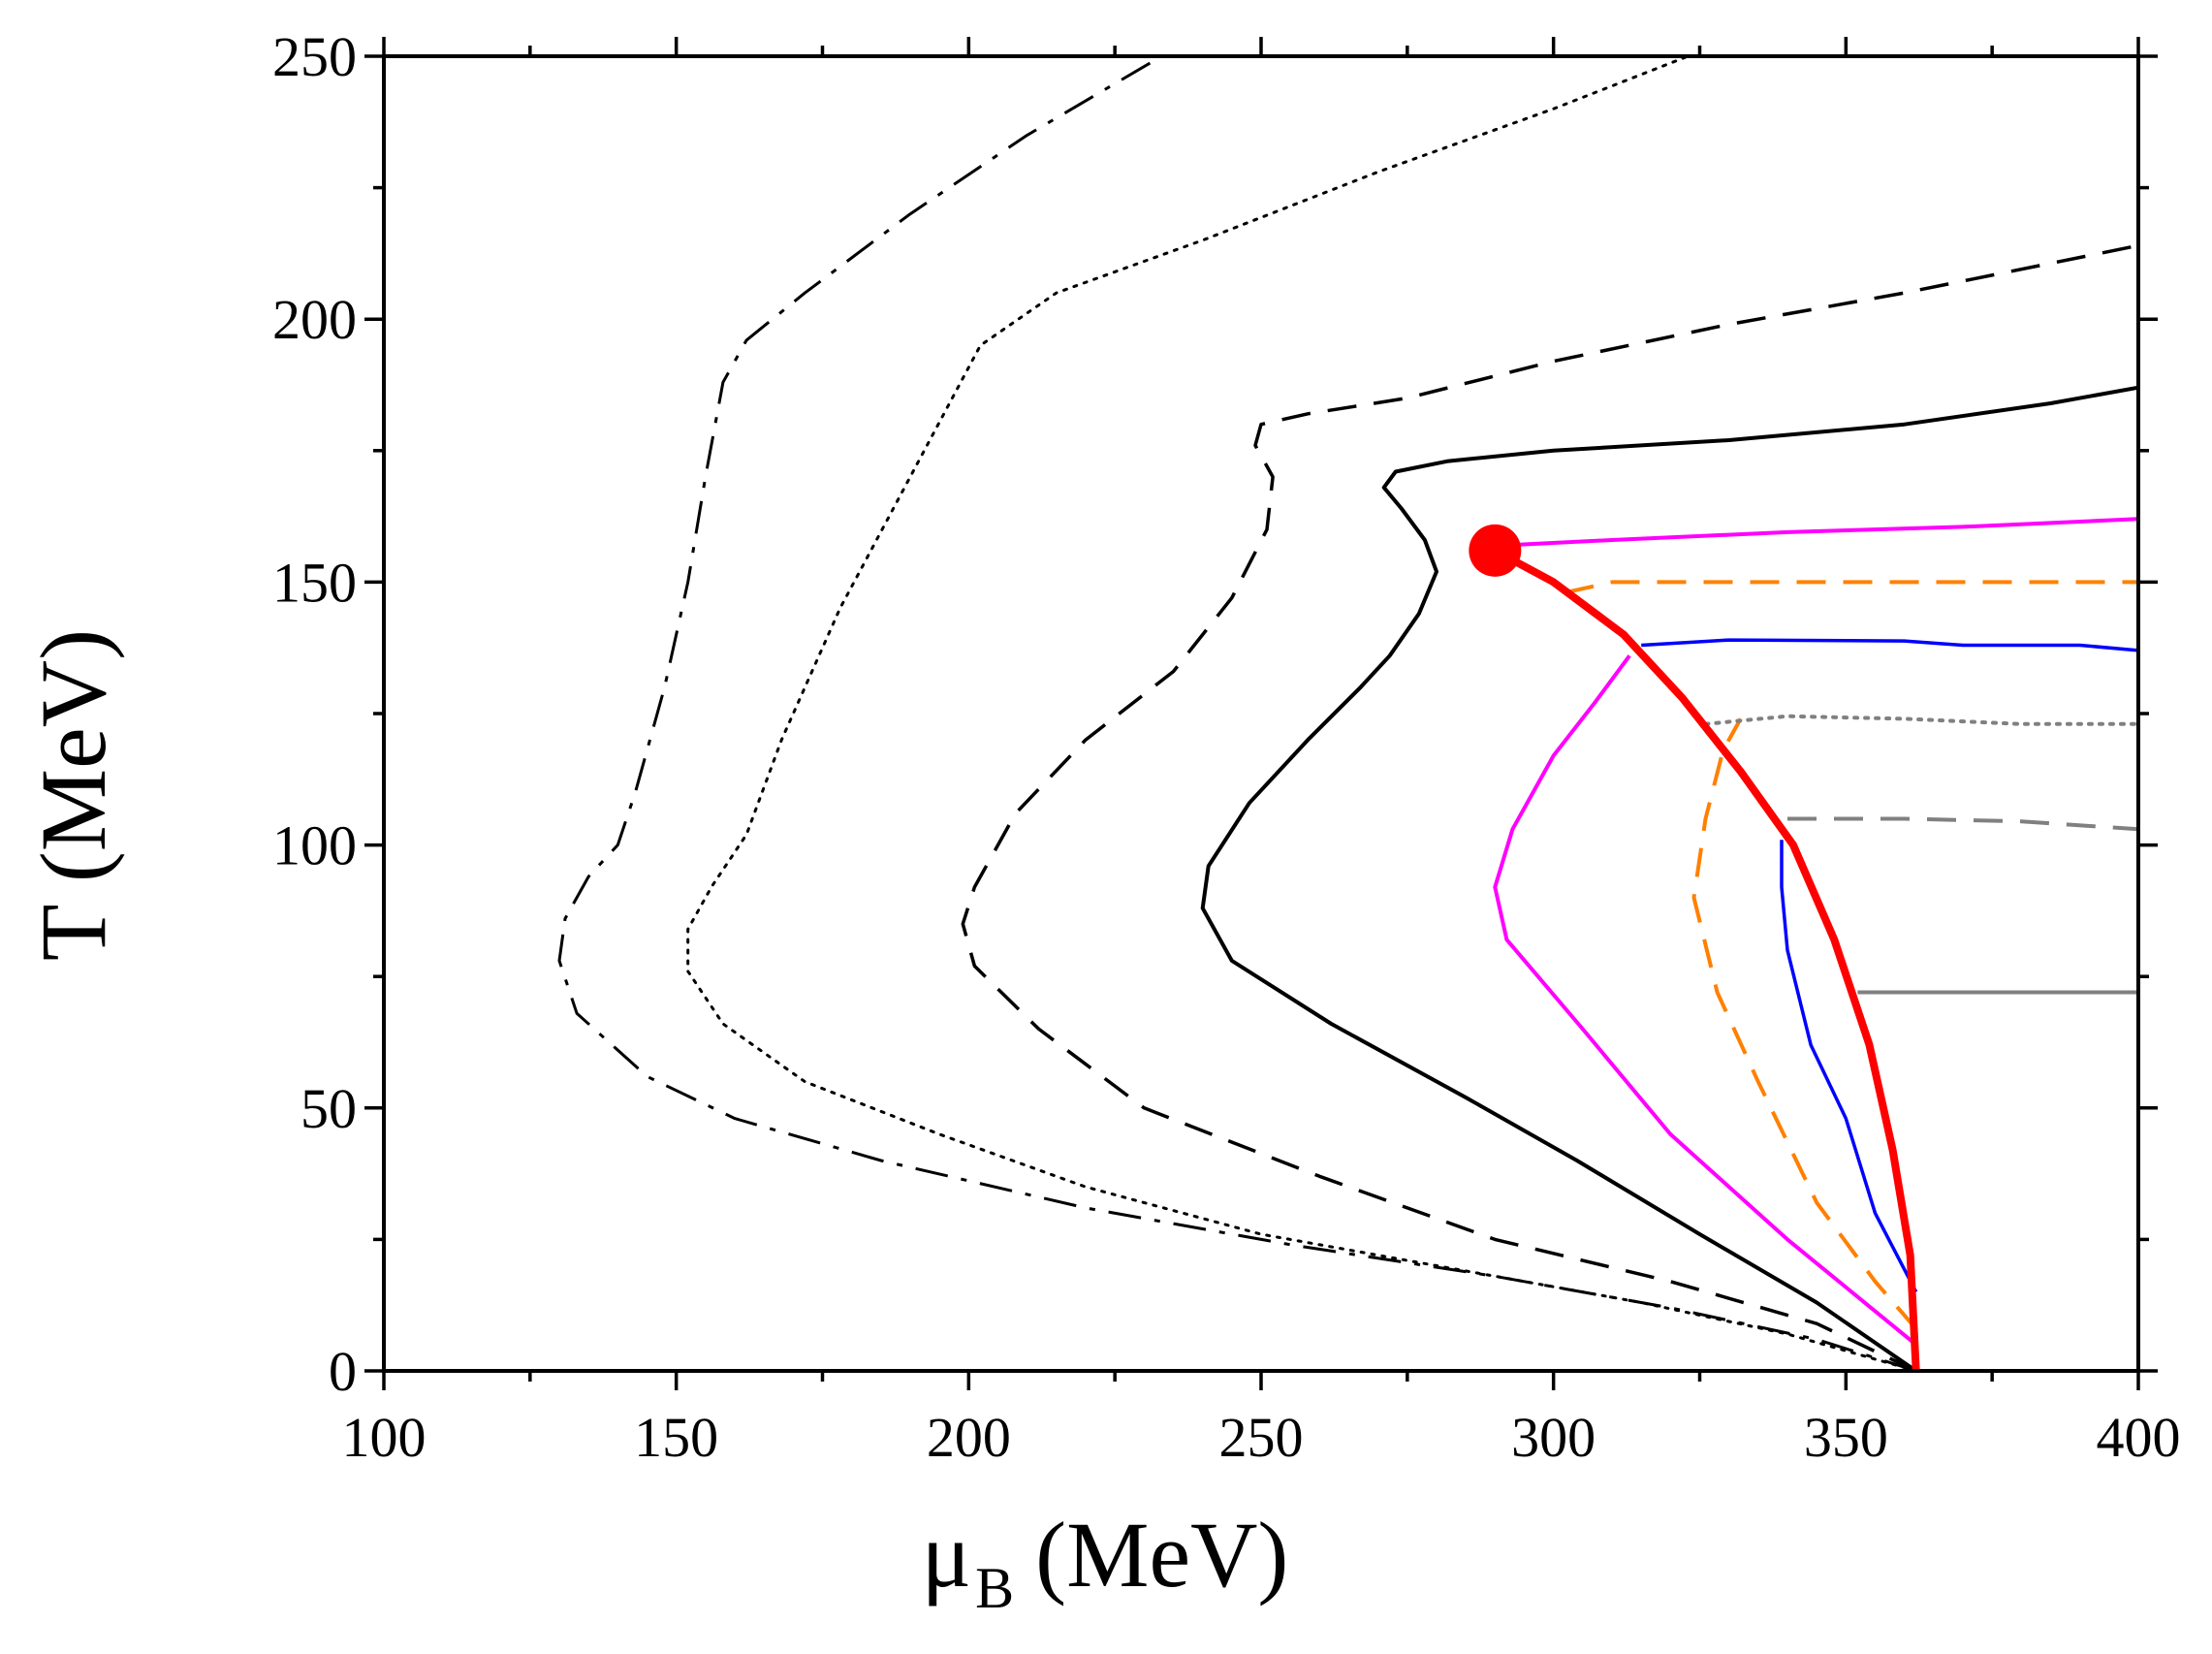  Describe the element at coordinates (994, 1588) in the screenshot. I see `x-axis-subscript: B` at that location.